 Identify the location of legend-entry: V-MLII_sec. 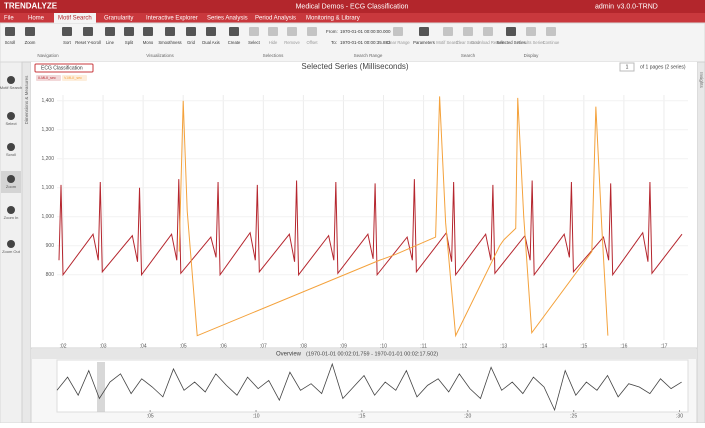
(73, 78).